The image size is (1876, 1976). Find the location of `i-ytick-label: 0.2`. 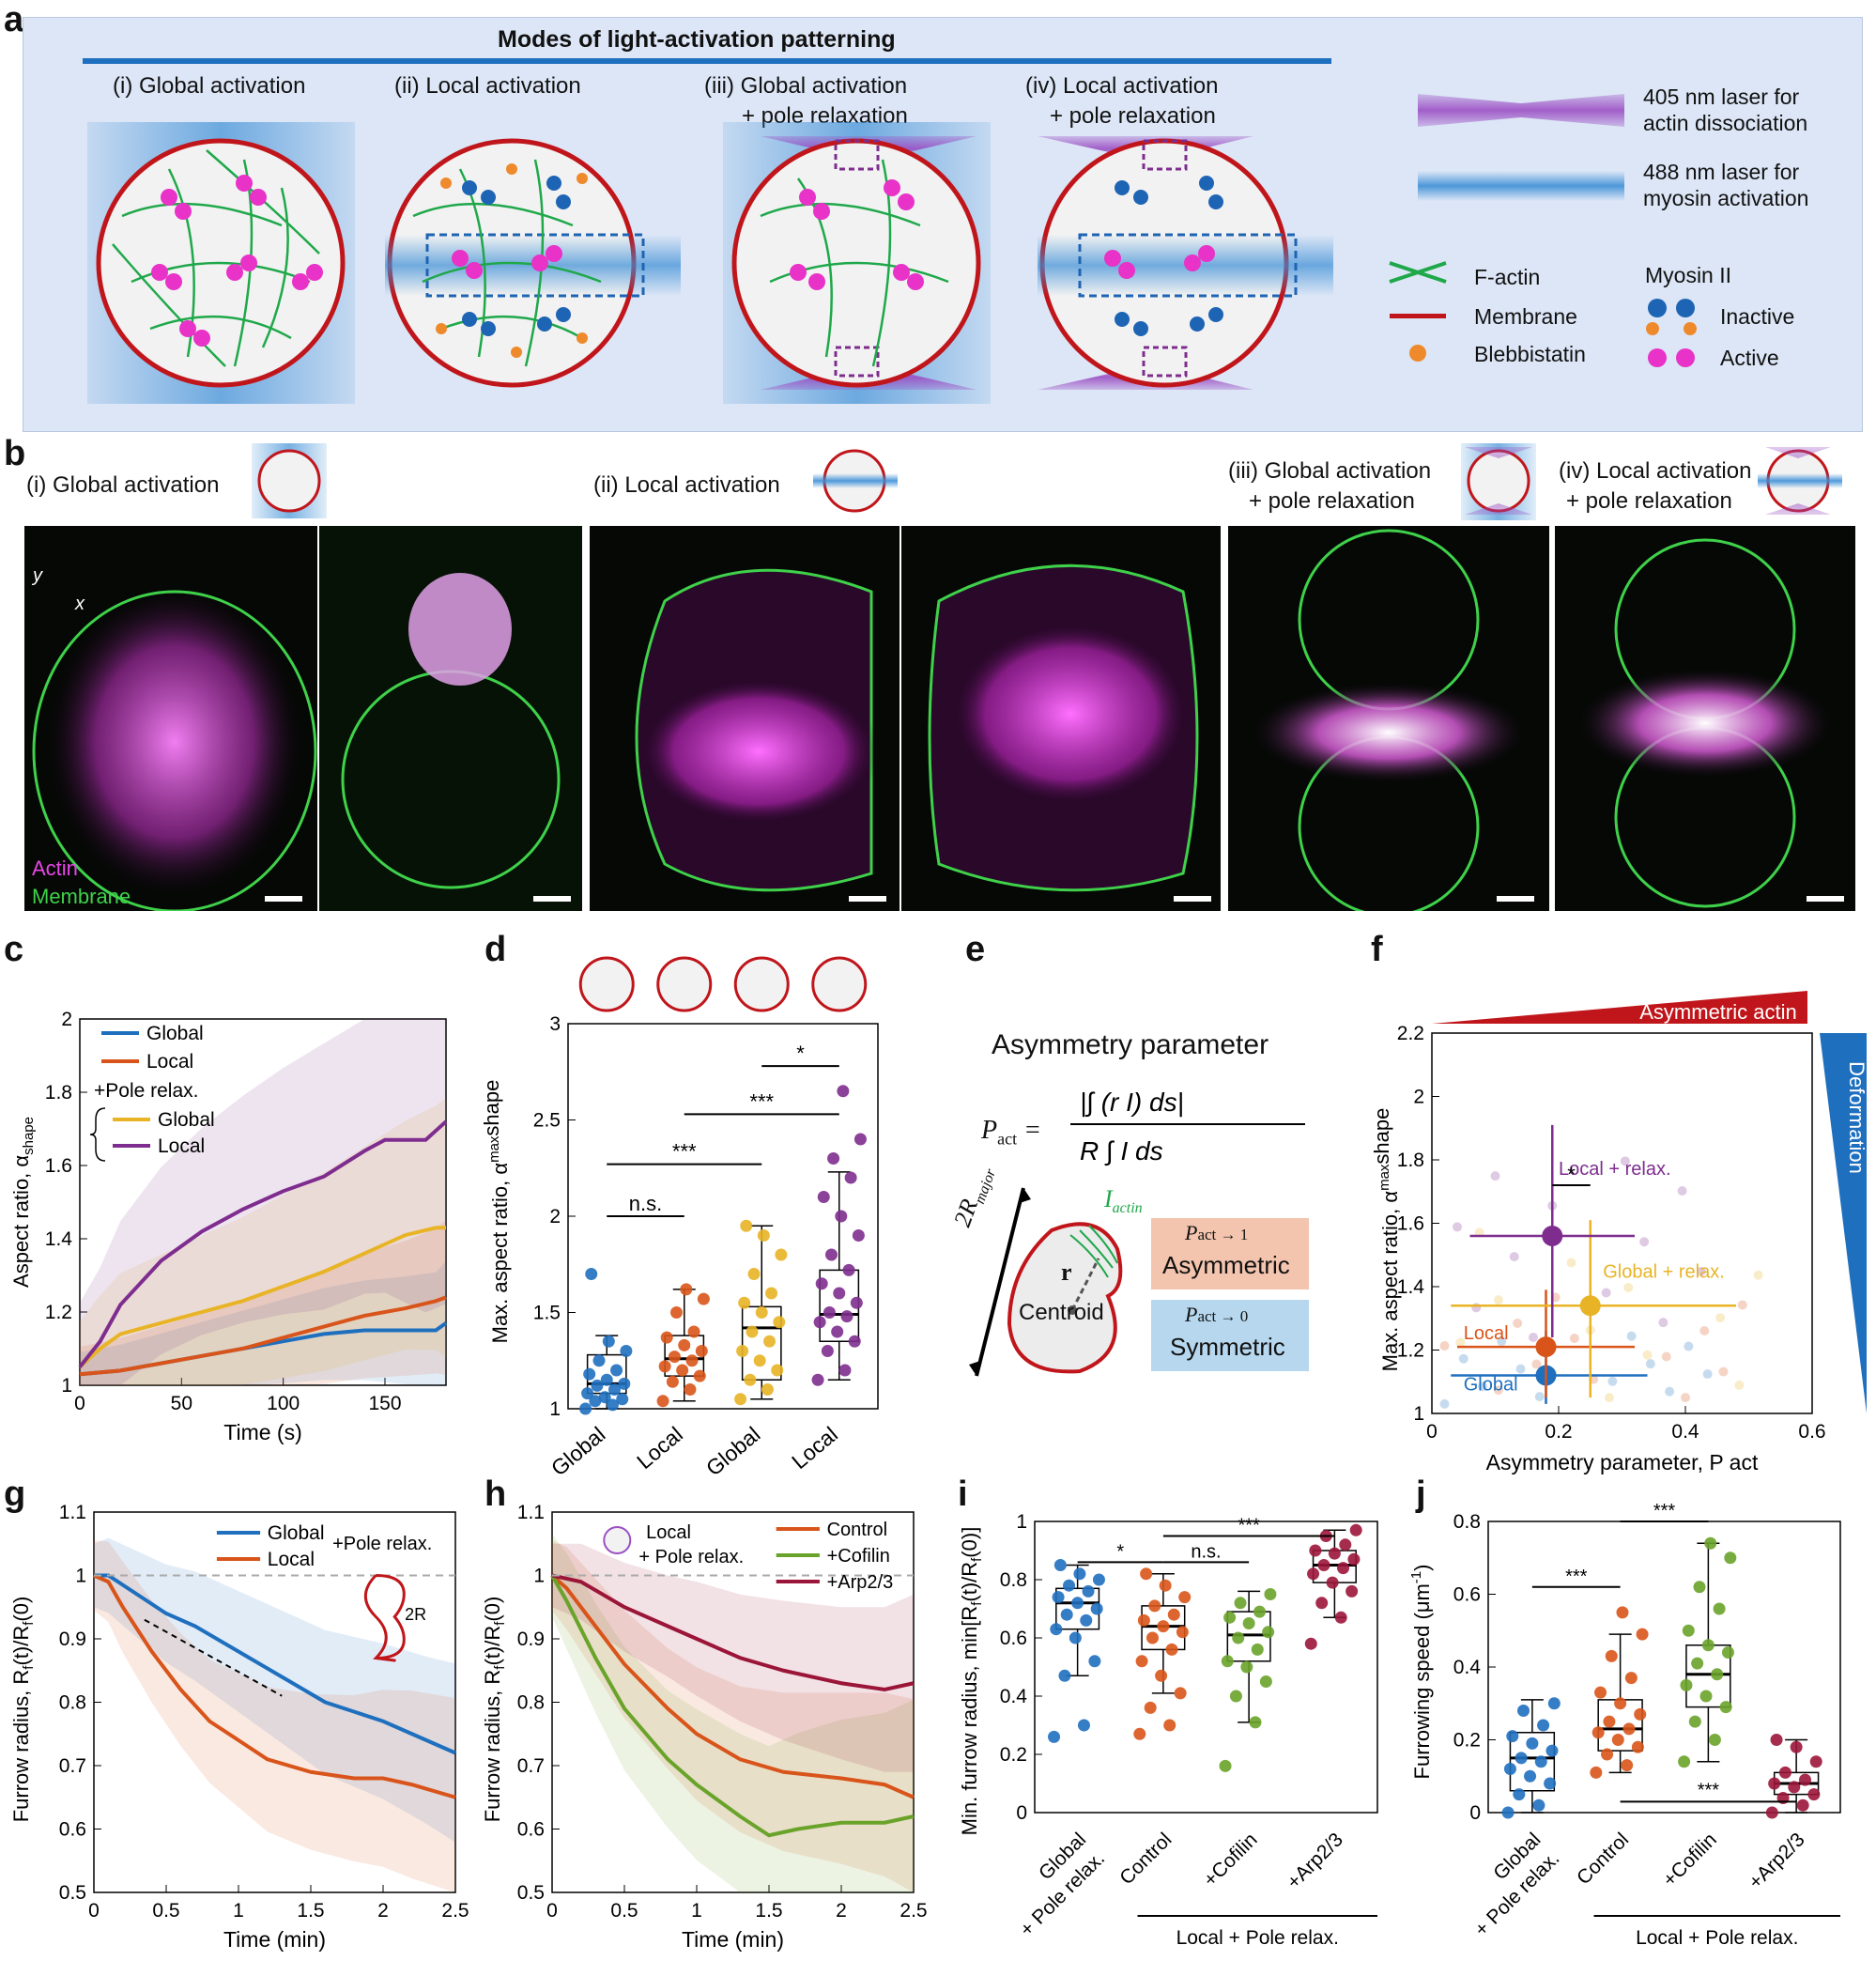

i-ytick-label: 0.2 is located at coordinates (1013, 1755).